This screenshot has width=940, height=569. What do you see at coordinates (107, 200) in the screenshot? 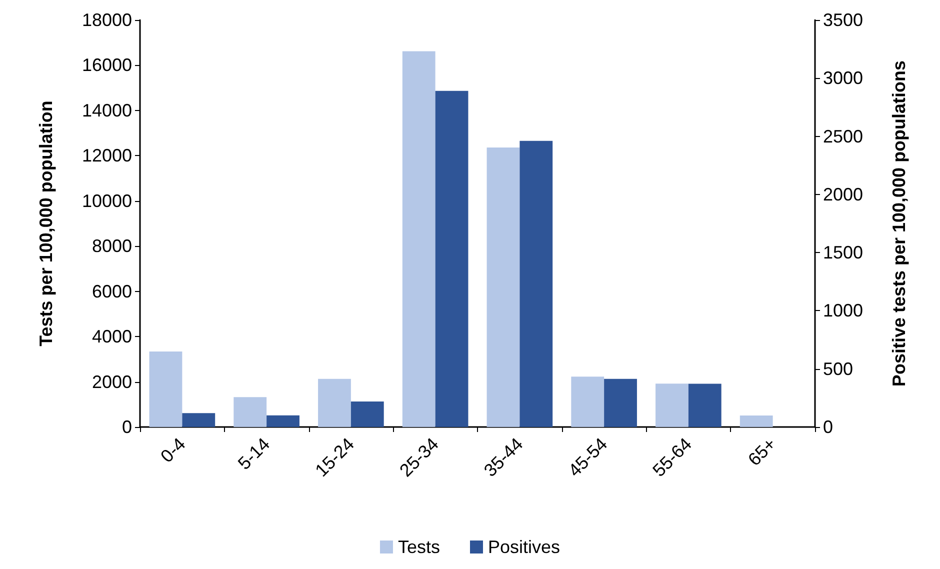
I see `y-tick-label: 10000` at bounding box center [107, 200].